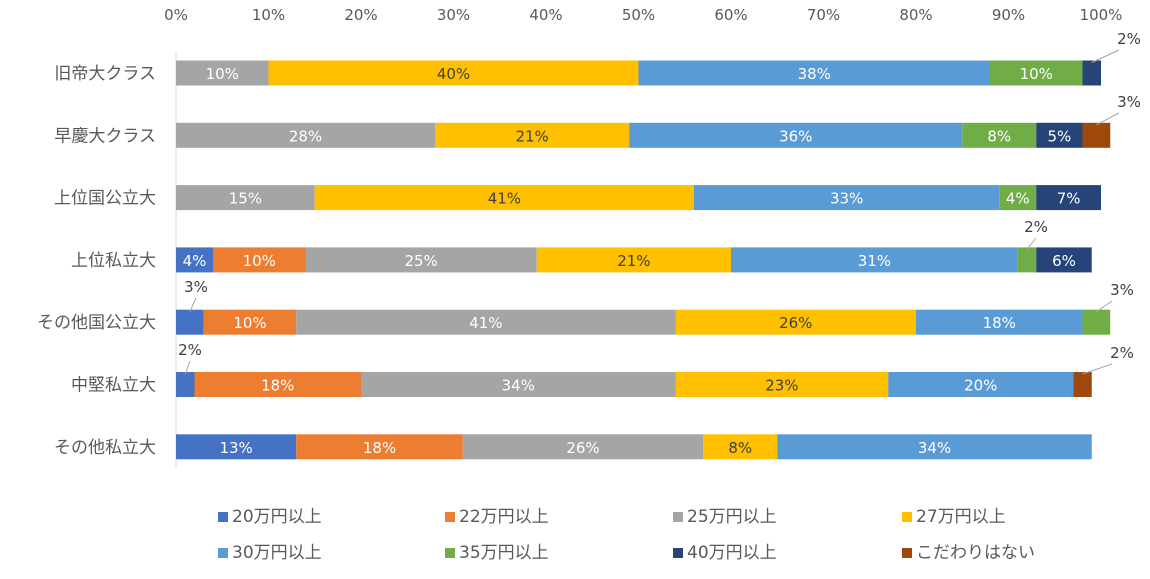 This screenshot has width=1150, height=579. I want to click on legend-label: 40万円以上, so click(732, 553).